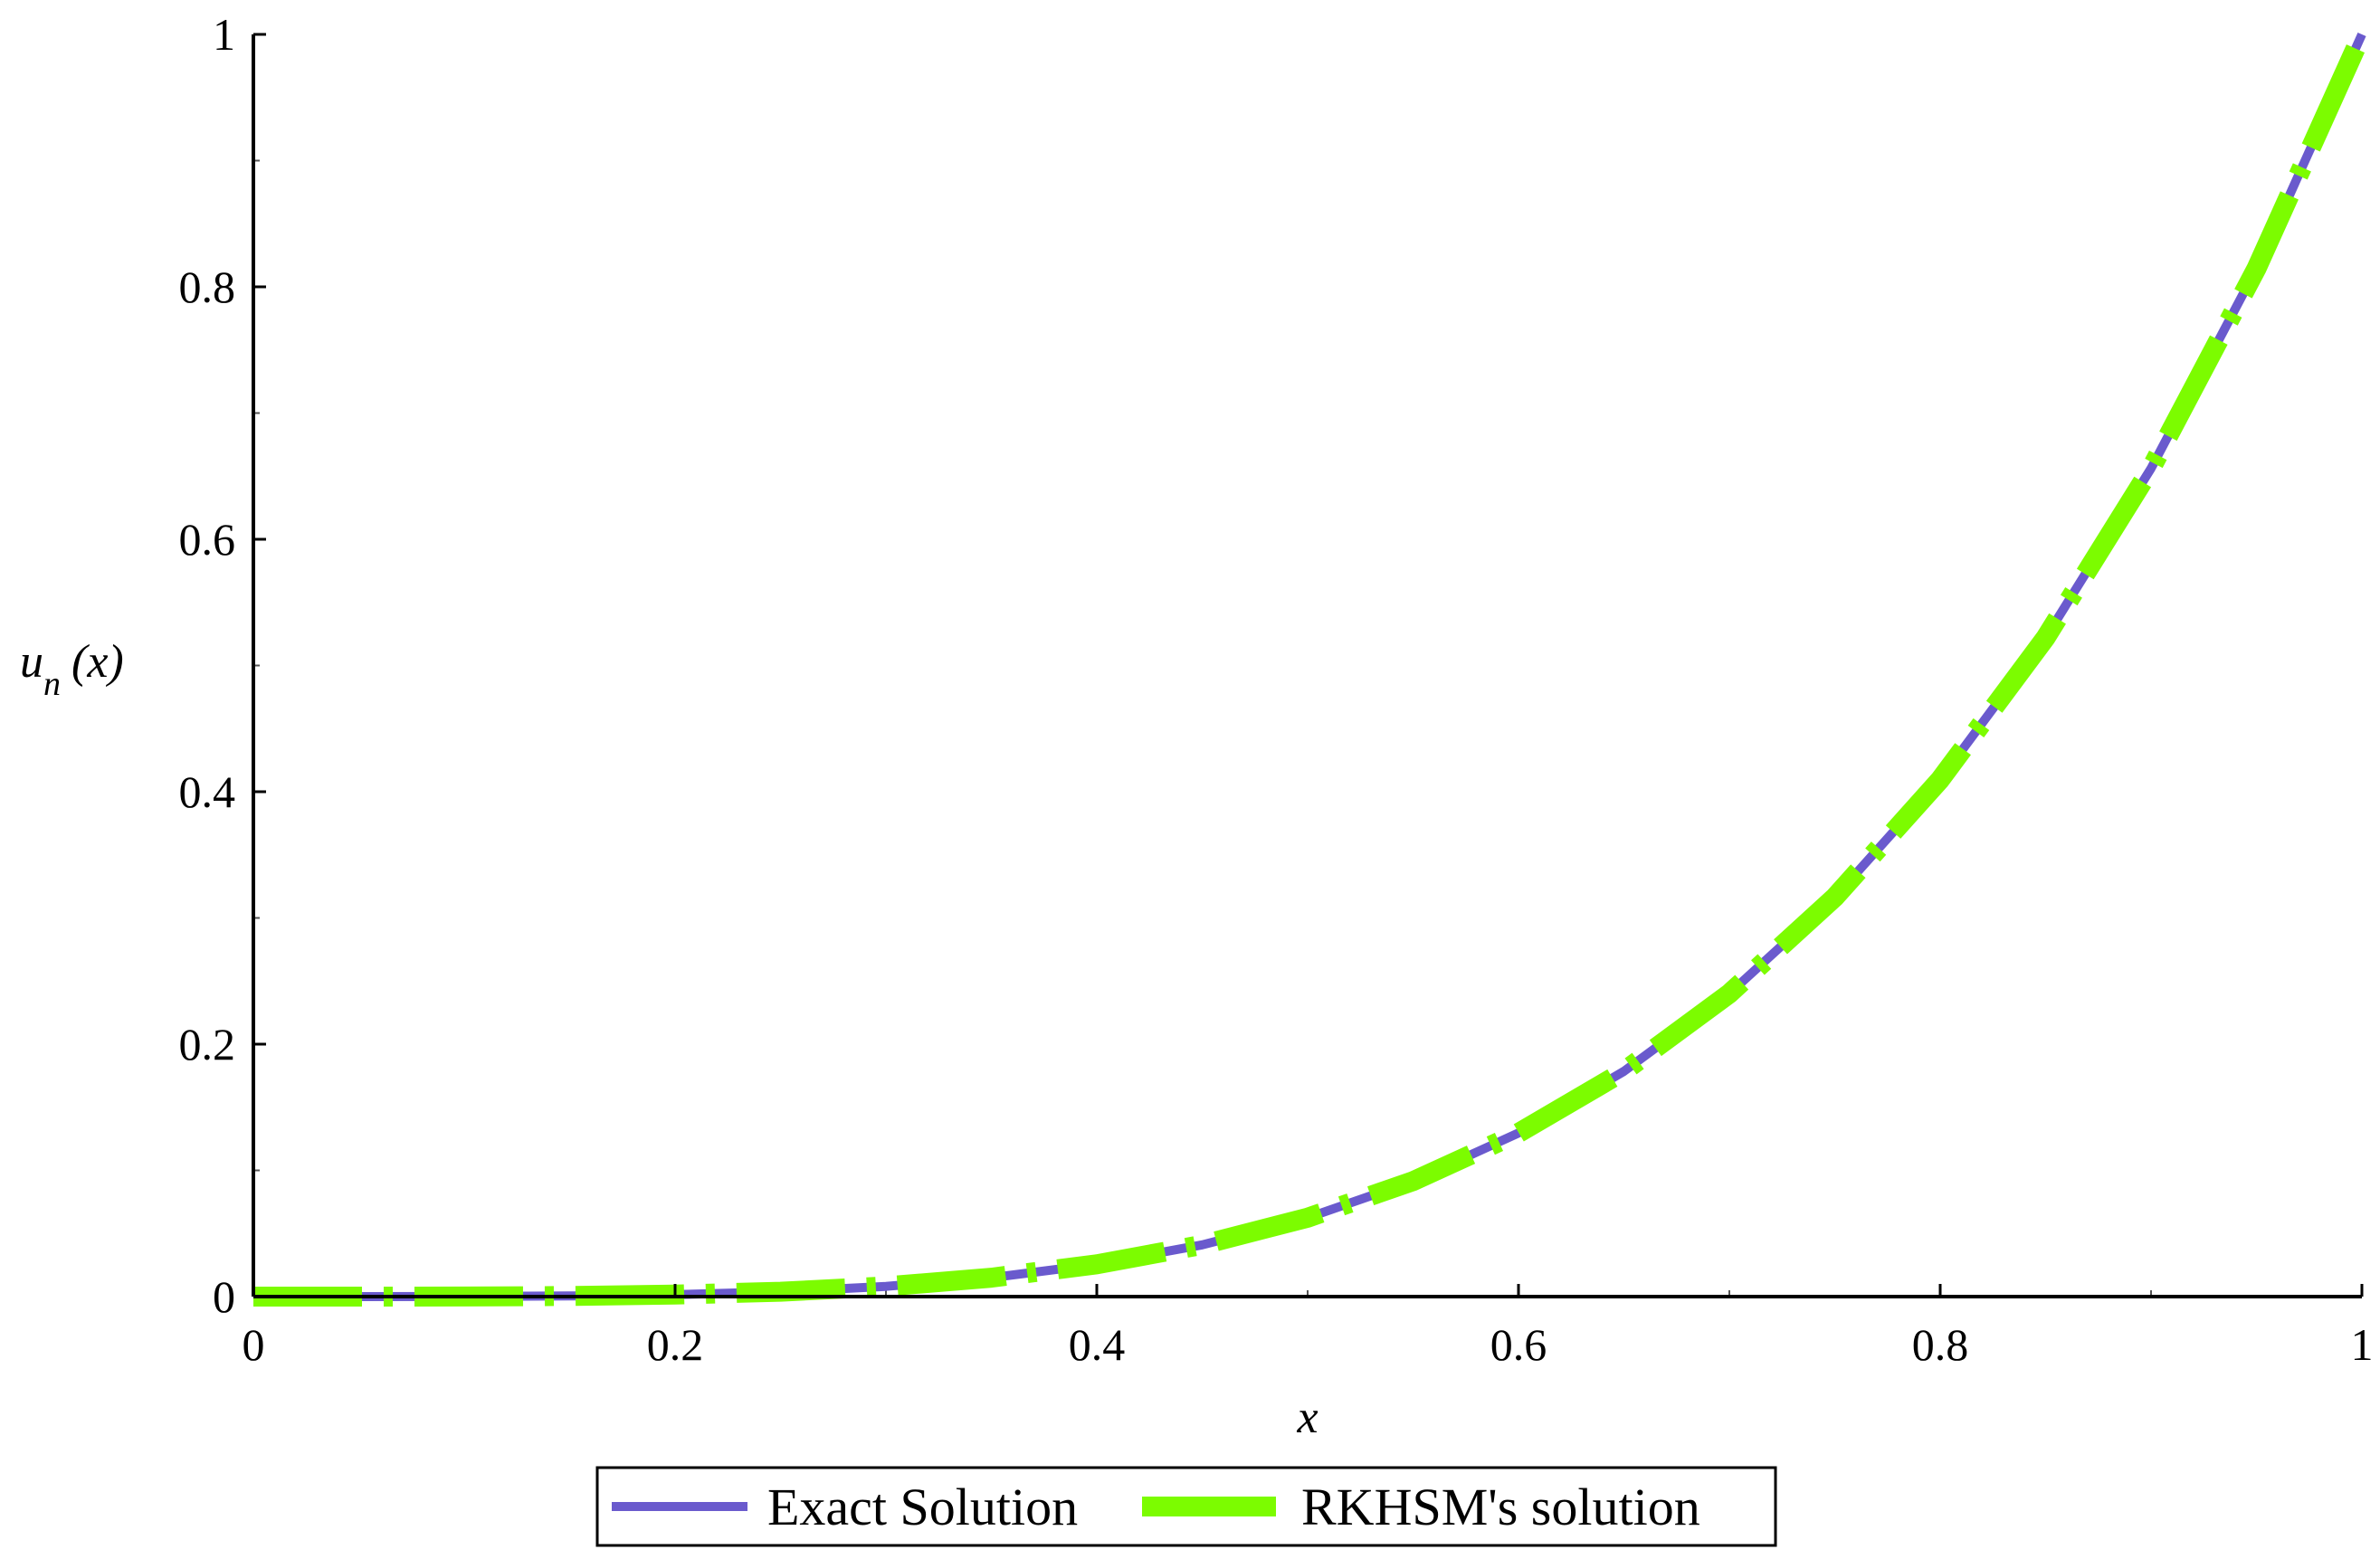 The width and height of the screenshot is (2380, 1559). Describe the element at coordinates (1500, 1507) in the screenshot. I see `legend-label-rkhsm: RKHSM's solution` at that location.